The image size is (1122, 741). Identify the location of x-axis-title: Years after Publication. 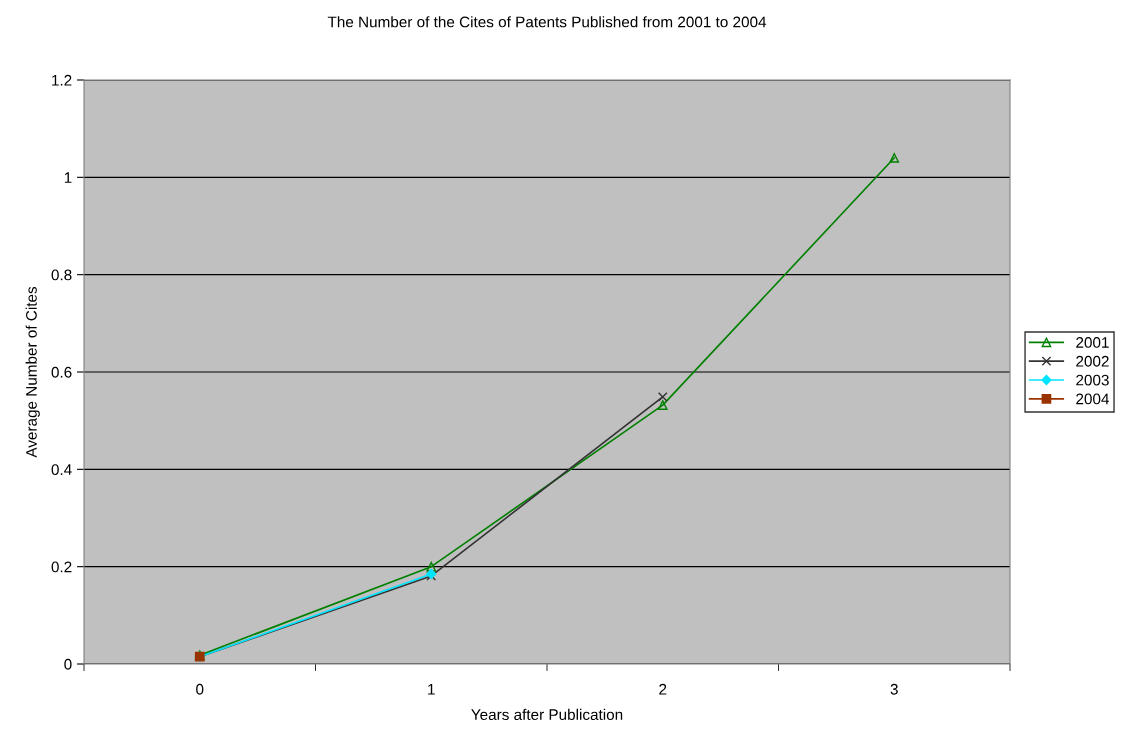
(547, 714).